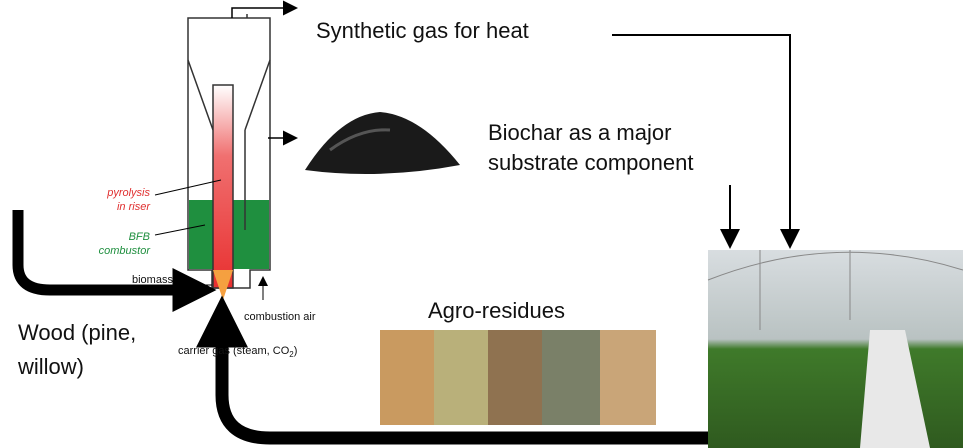  I want to click on greenhouse-image, so click(835, 349).